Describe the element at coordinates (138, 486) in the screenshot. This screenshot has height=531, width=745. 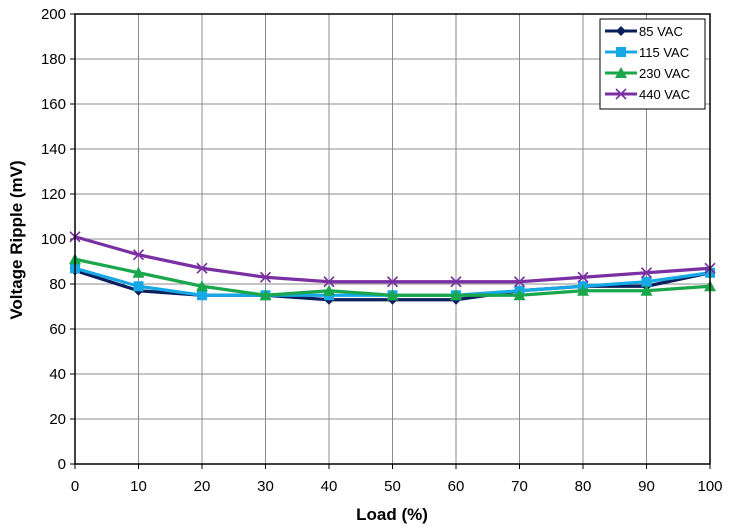
I see `x-tick-label: 10` at that location.